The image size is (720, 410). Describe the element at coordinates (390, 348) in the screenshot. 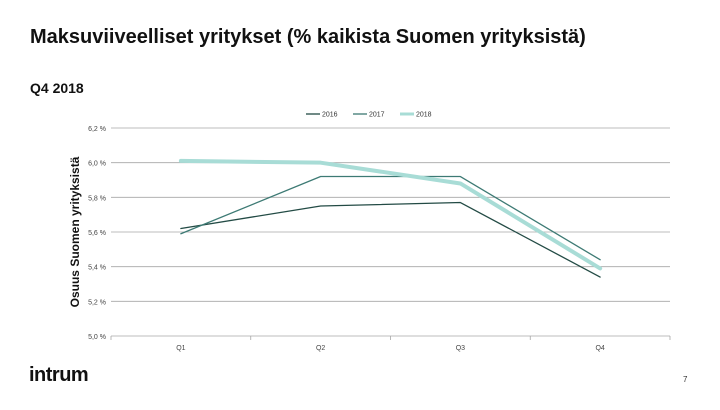

I see `x-tick-labels: Q1 Q2 Q3 Q4` at that location.